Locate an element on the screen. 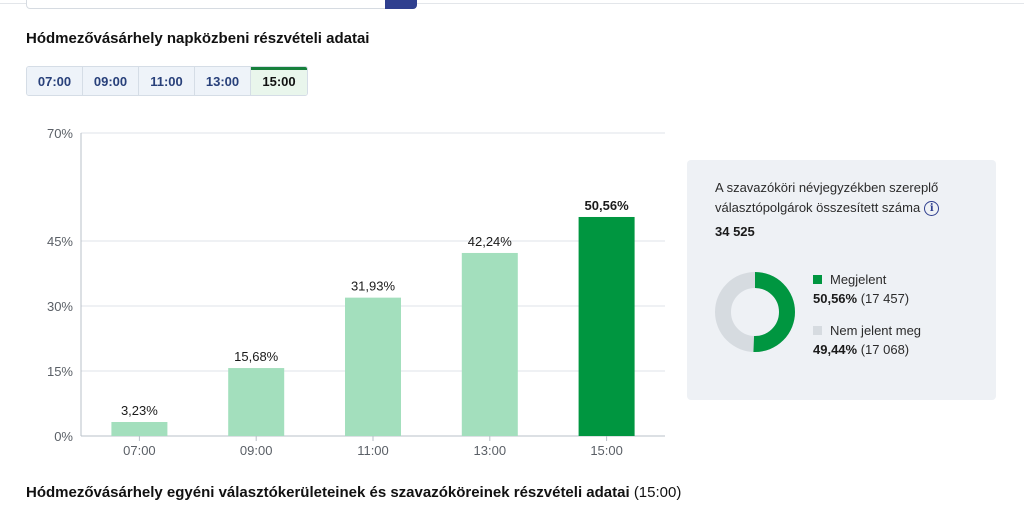 The height and width of the screenshot is (518, 1024). legend-absent-label: Nem jelent meg is located at coordinates (876, 330).